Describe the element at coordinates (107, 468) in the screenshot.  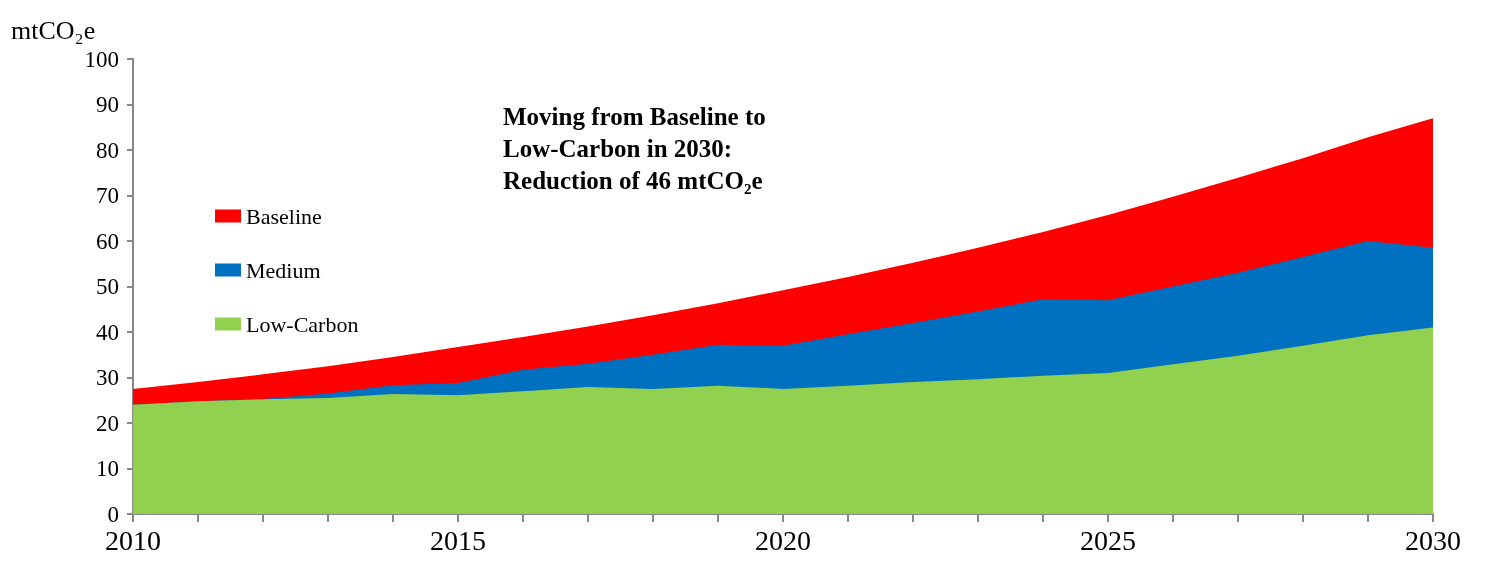
I see `y-tick-label: 10` at that location.